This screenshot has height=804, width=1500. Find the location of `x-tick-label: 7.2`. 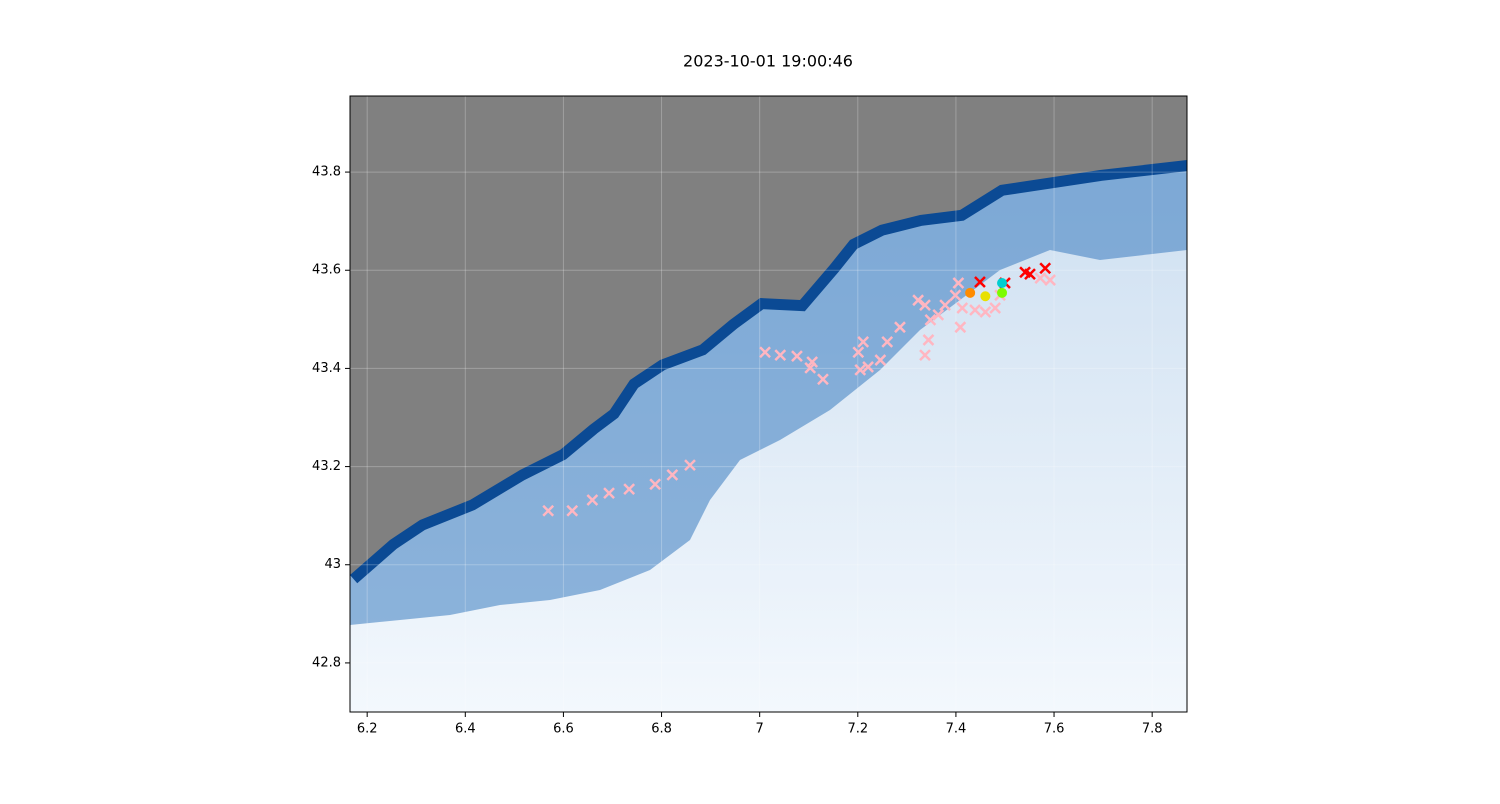

x-tick-label: 7.2 is located at coordinates (857, 729).